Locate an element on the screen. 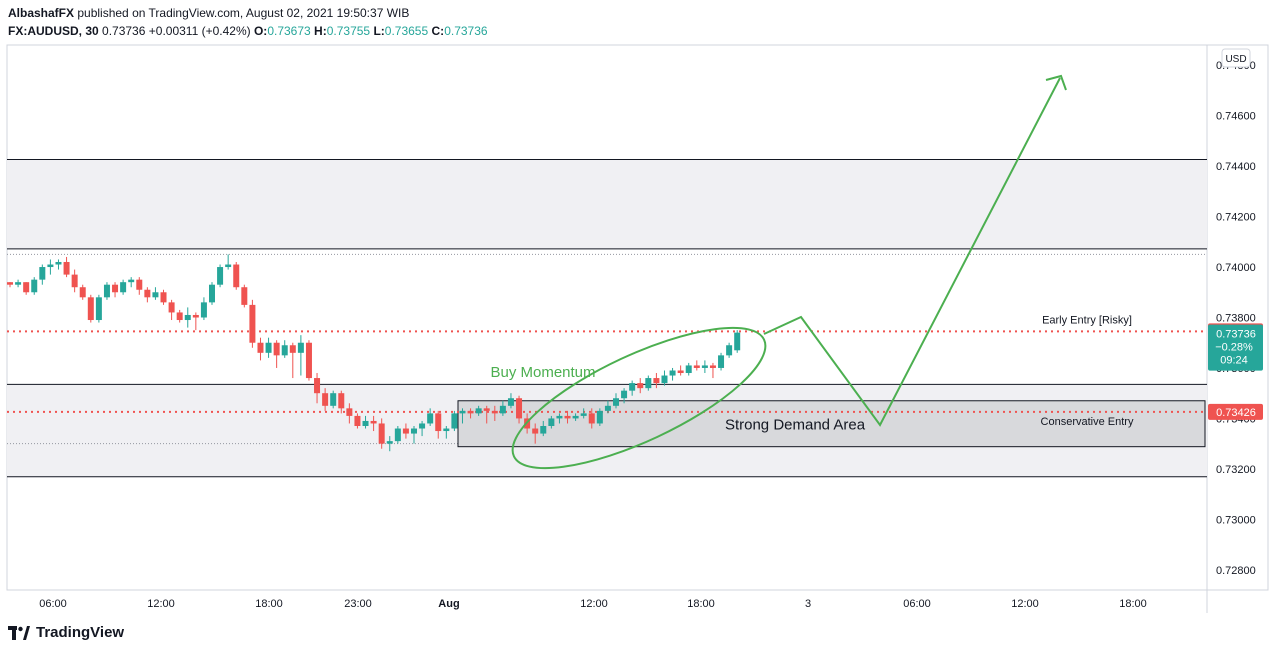 Image resolution: width=1274 pixels, height=653 pixels. time-tick-label: 23:00 is located at coordinates (358, 604).